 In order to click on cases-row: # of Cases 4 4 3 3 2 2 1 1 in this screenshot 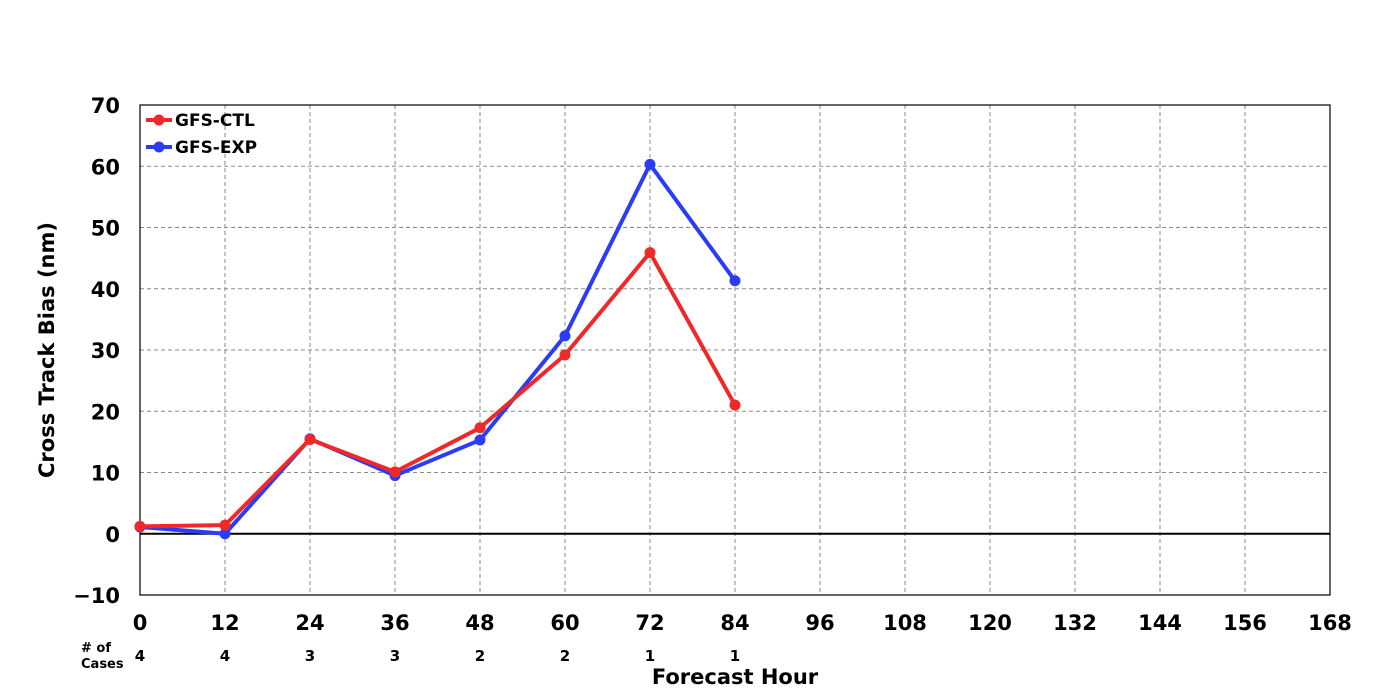, I will do `click(410, 656)`.